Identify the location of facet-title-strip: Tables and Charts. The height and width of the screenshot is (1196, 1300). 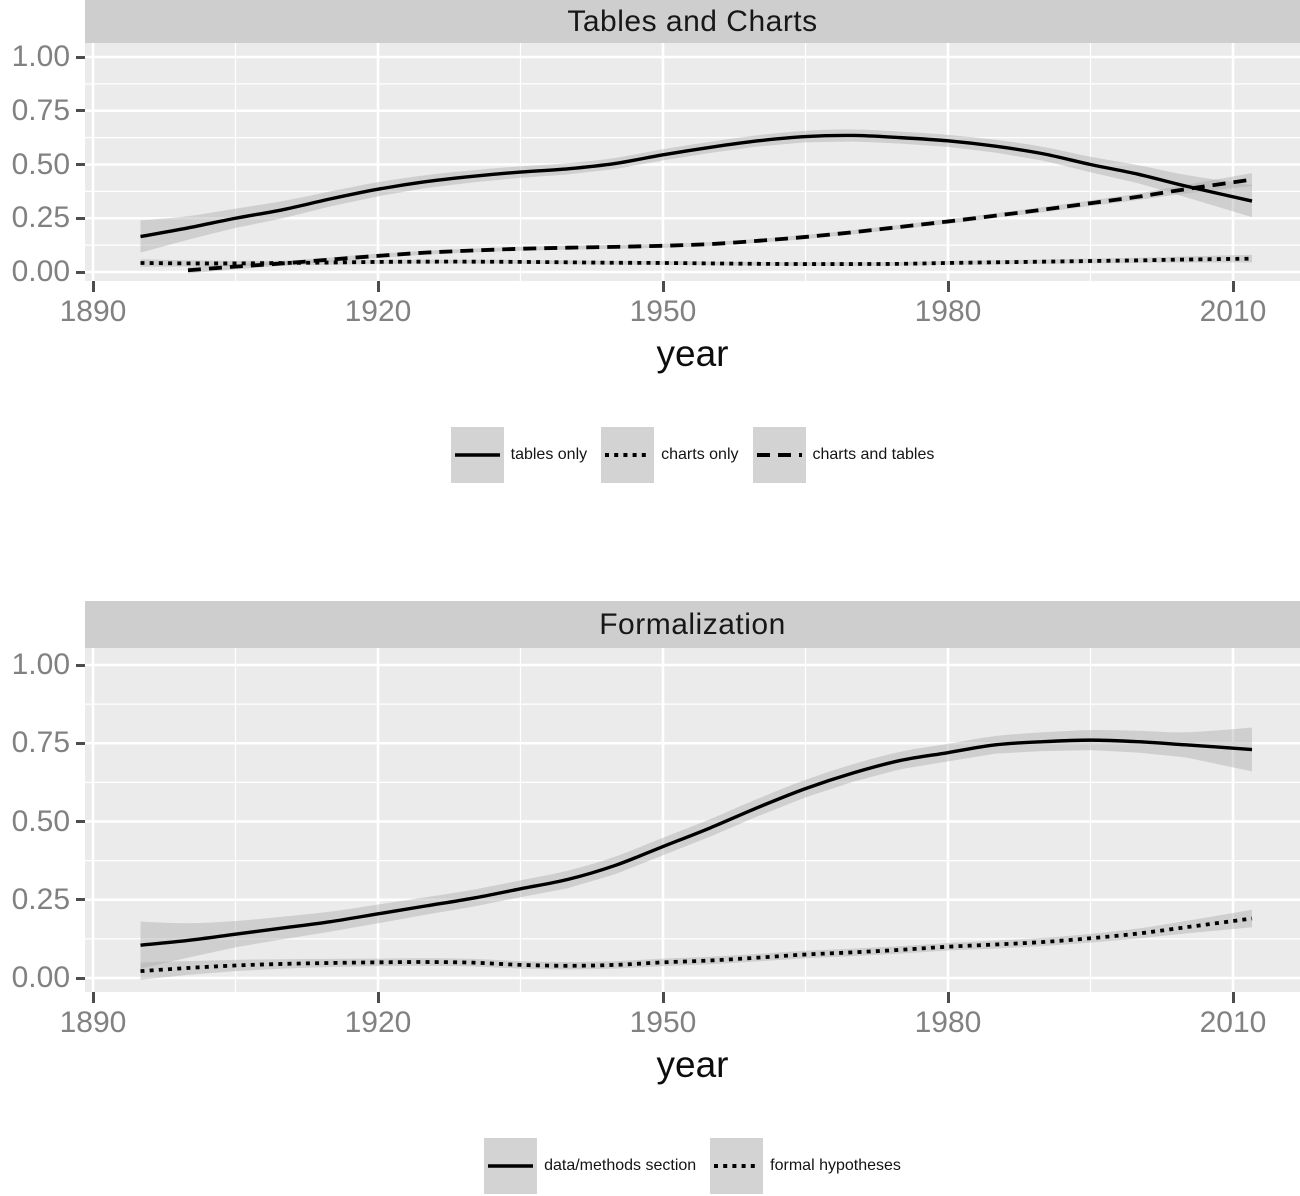
(692, 21).